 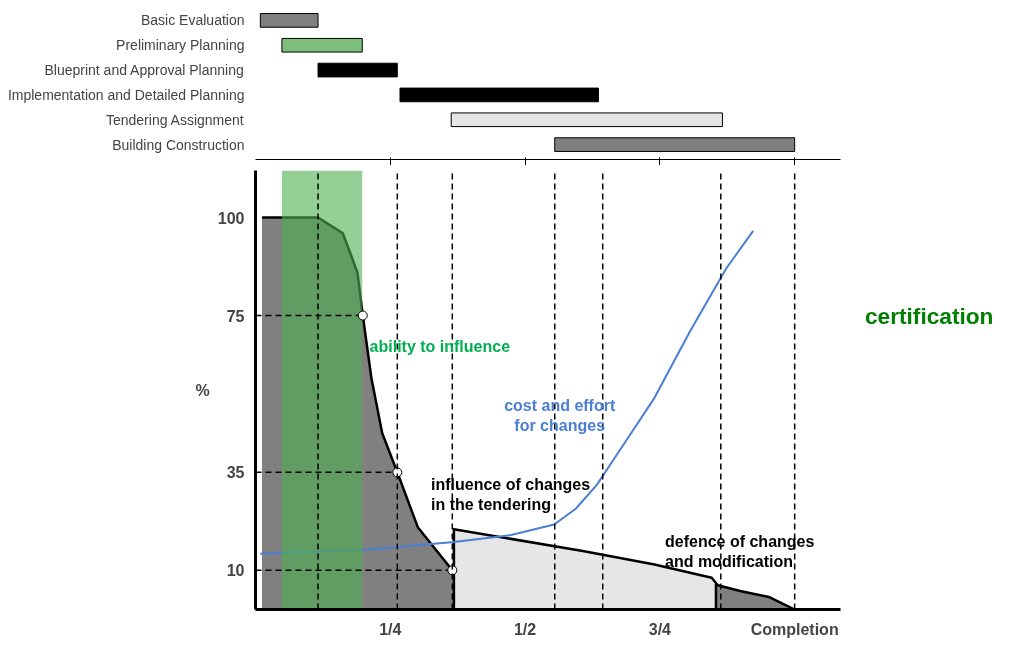 What do you see at coordinates (525, 629) in the screenshot?
I see `x-tick-label: 1/2` at bounding box center [525, 629].